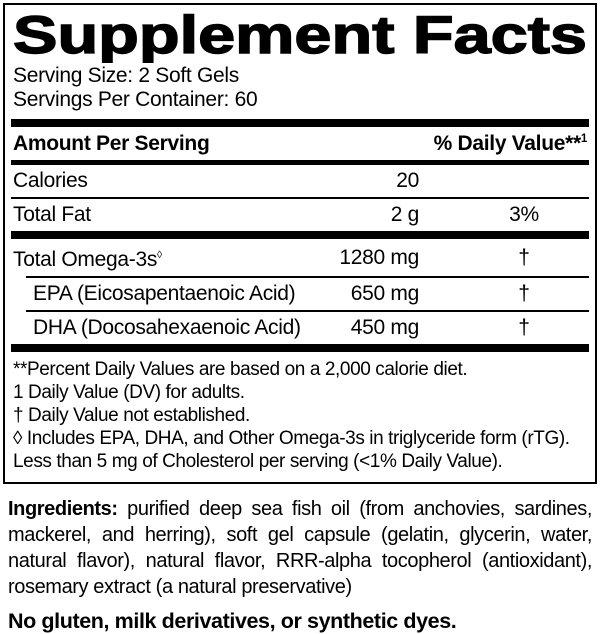 The image size is (600, 634). Describe the element at coordinates (300, 198) in the screenshot. I see `divider-thin` at that location.